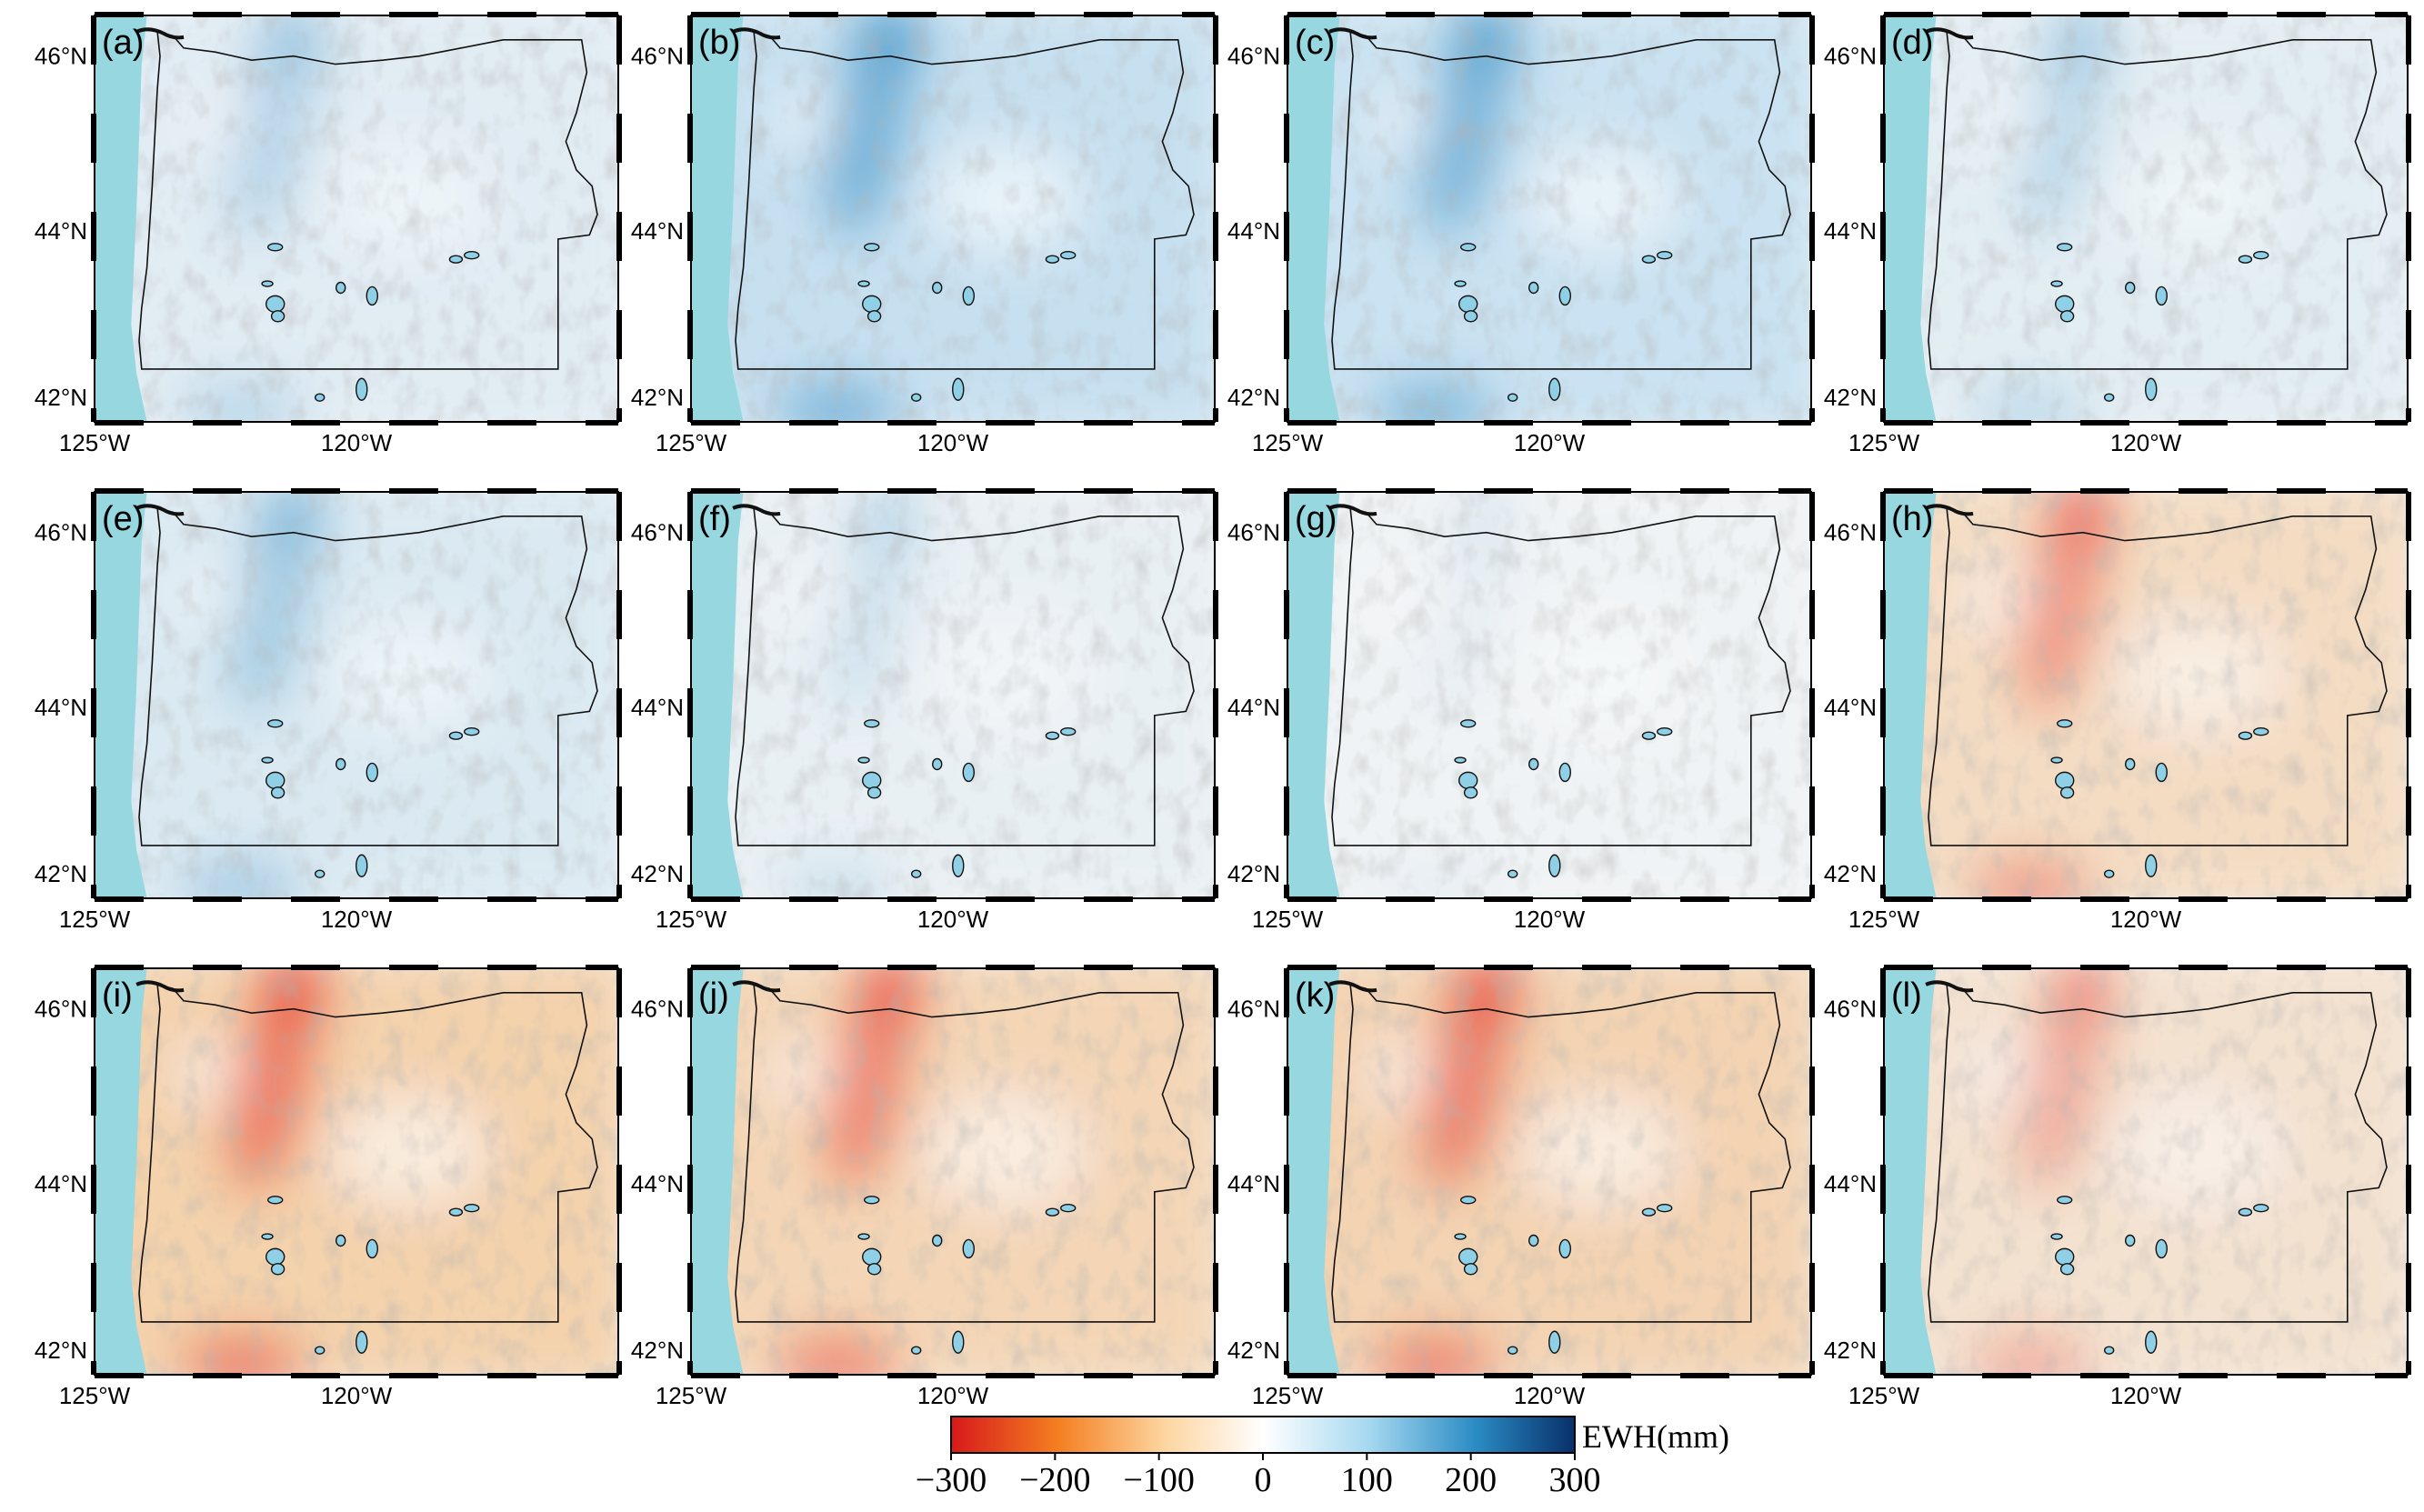 This screenshot has width=2424, height=1512. I want to click on colorbar-bar, so click(1263, 1435).